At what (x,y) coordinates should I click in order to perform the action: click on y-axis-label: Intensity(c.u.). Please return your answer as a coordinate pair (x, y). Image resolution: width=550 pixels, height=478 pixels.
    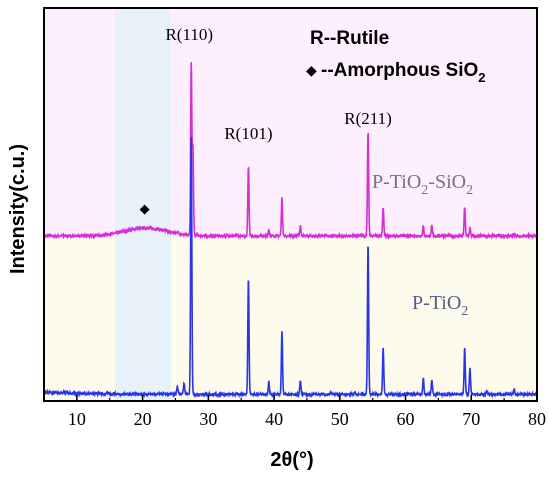
    Looking at the image, I should click on (18, 209).